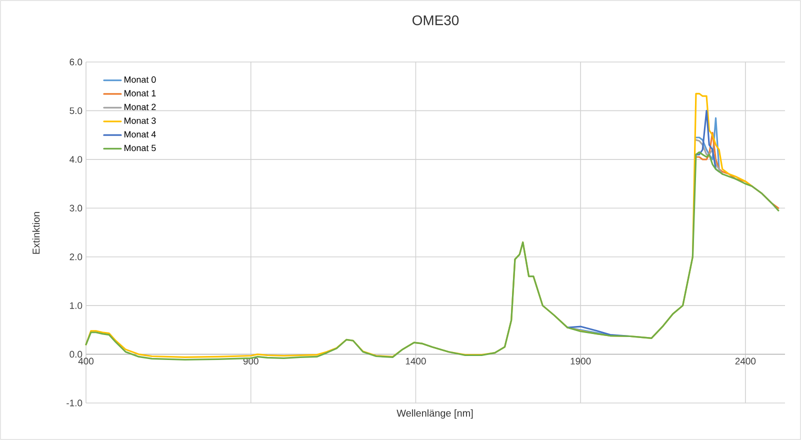  I want to click on legend-label: Monat 2, so click(140, 107).